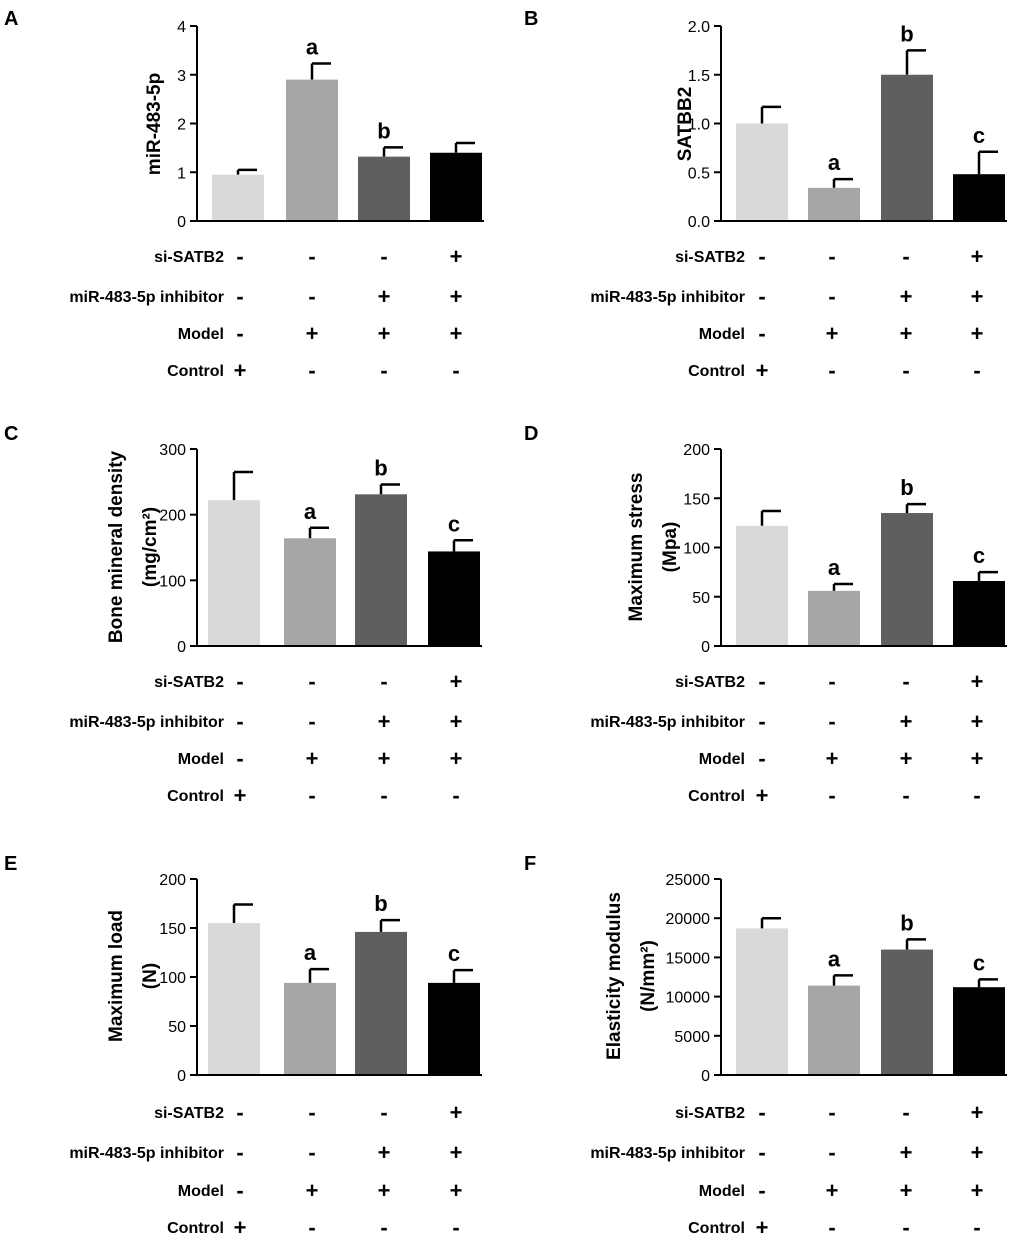 The width and height of the screenshot is (1020, 1241). I want to click on y-axis-label-line: (N), so click(150, 976).